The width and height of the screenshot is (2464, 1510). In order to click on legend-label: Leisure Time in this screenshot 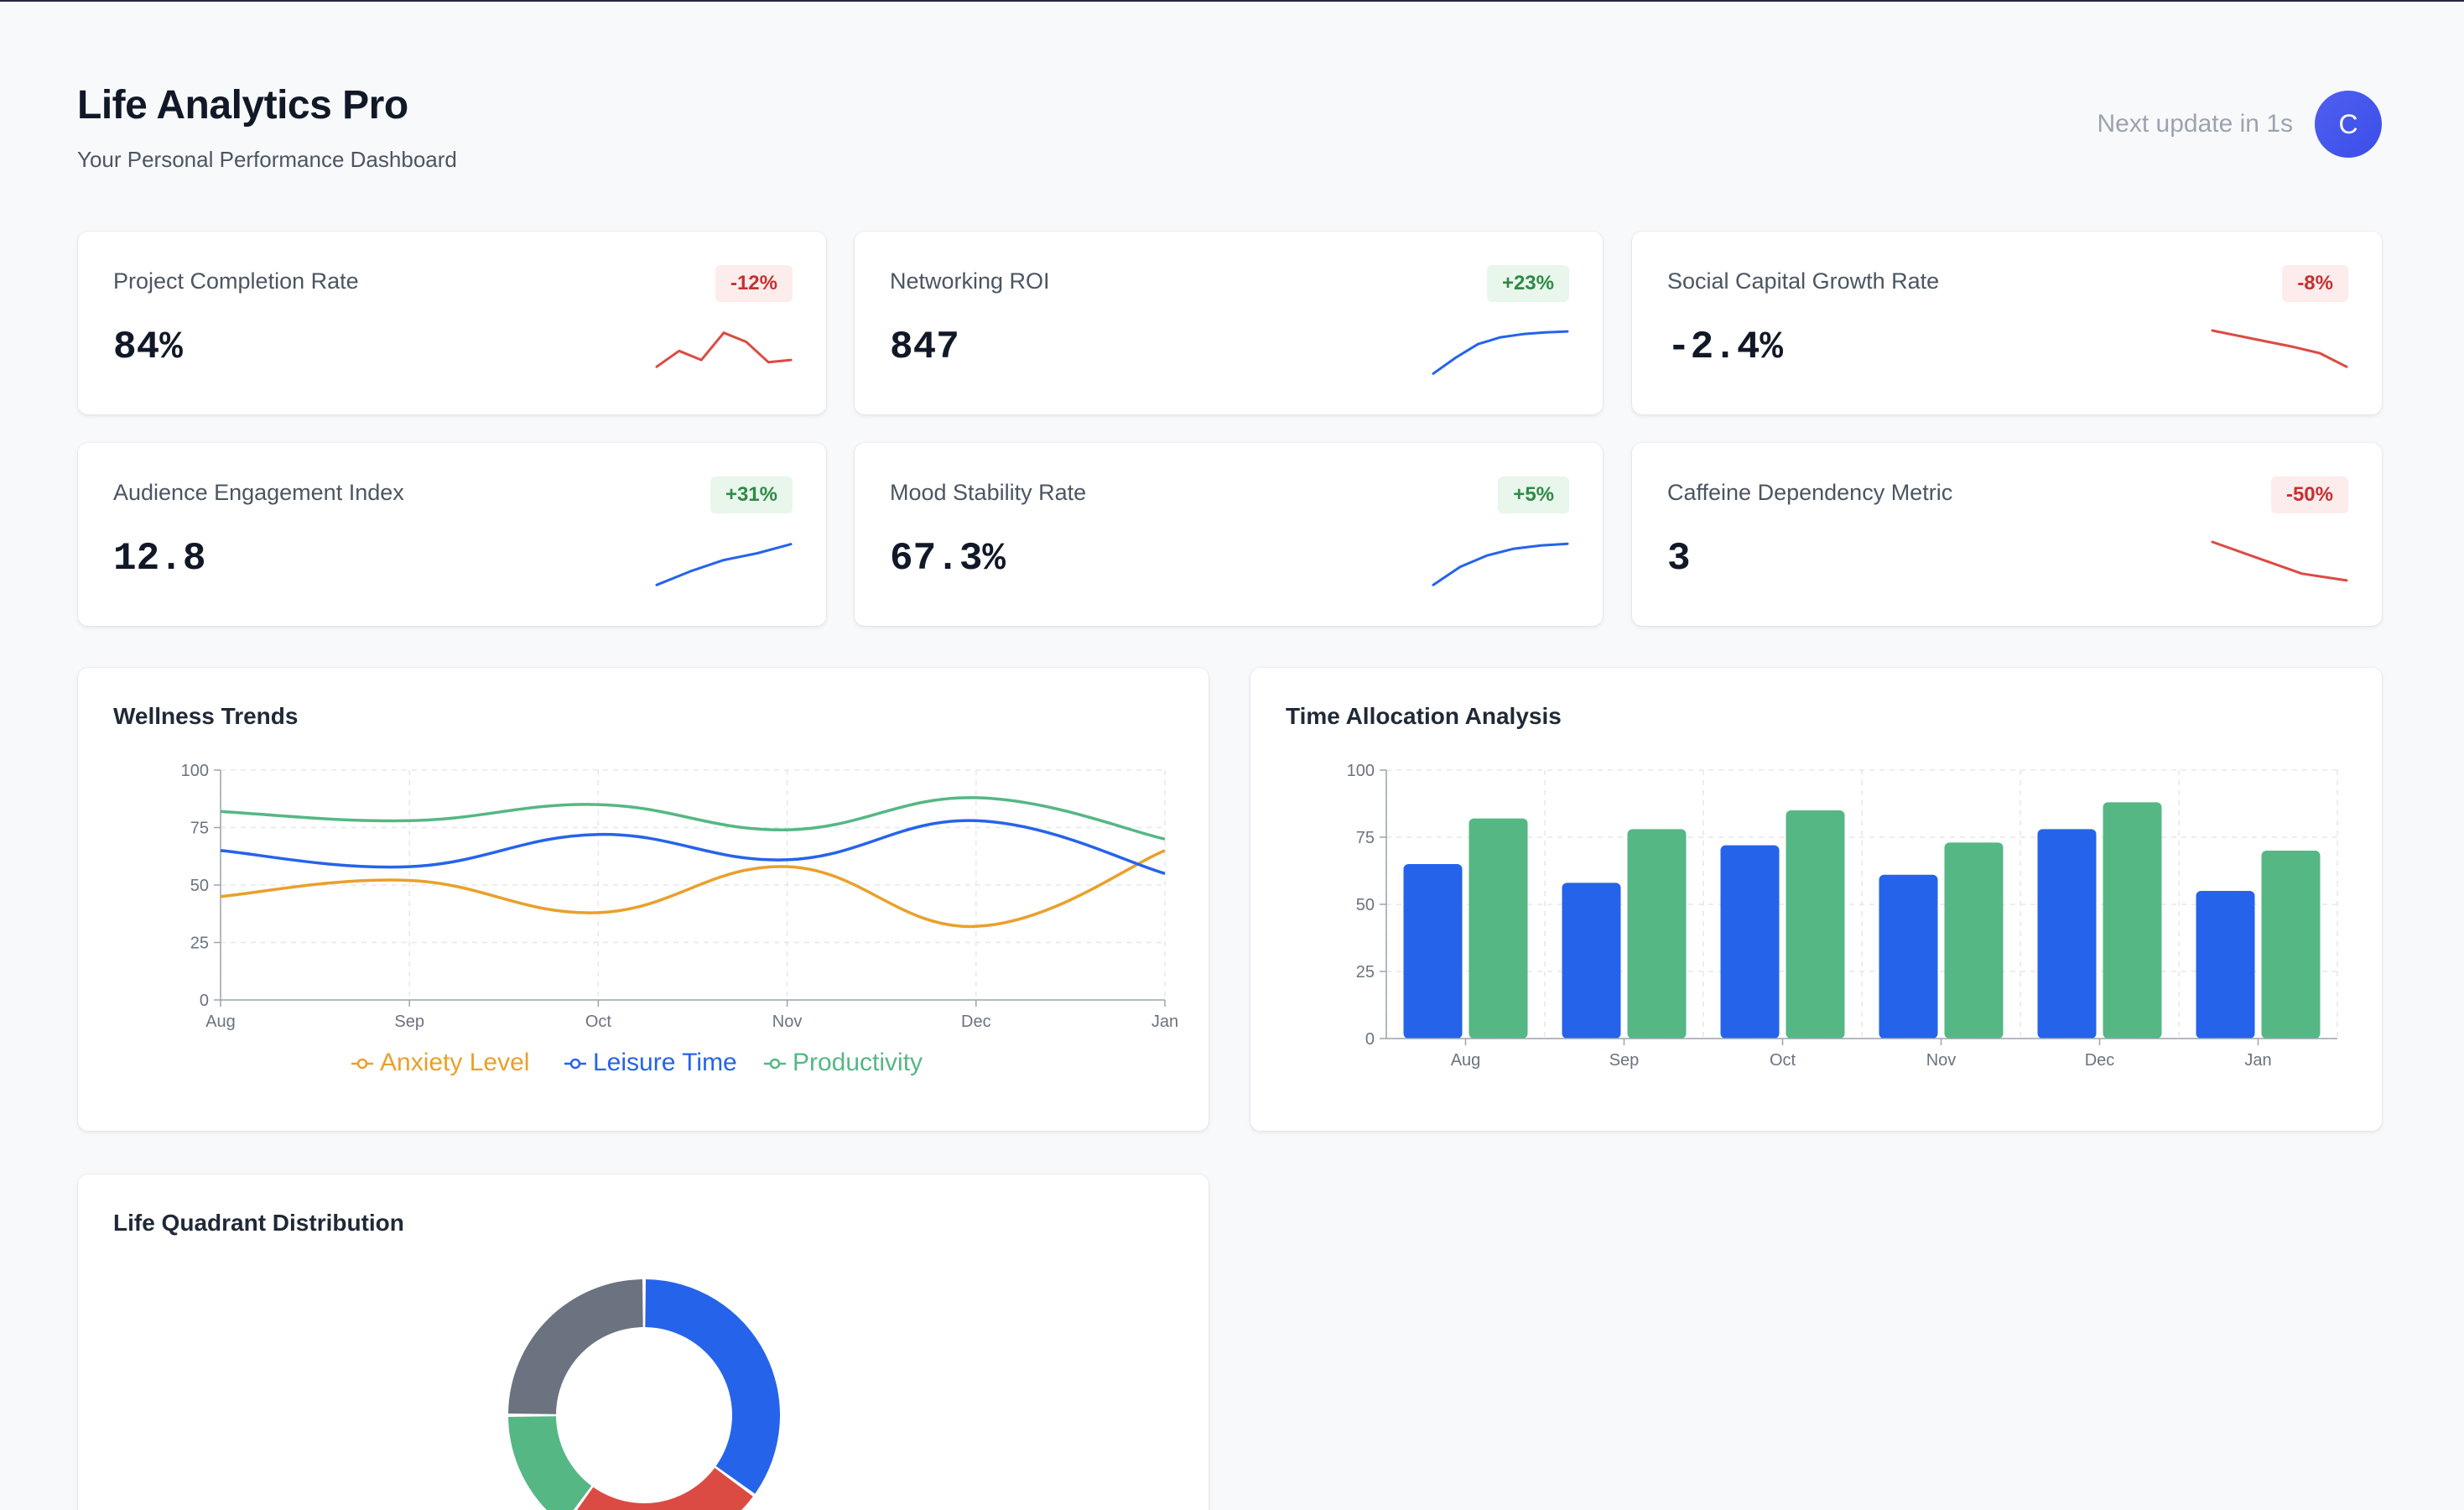, I will do `click(665, 1062)`.